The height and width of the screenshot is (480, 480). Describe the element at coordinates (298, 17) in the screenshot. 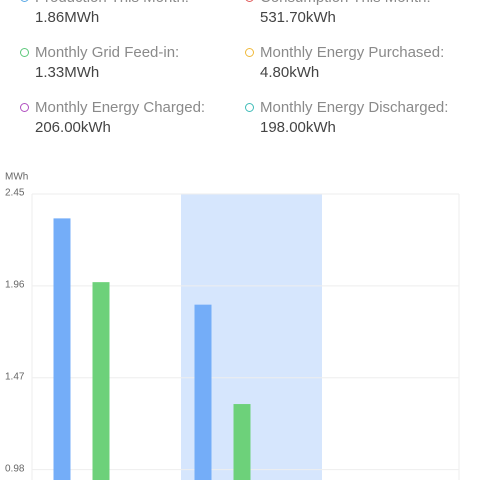

I see `stat-value: 531.70kWh` at that location.